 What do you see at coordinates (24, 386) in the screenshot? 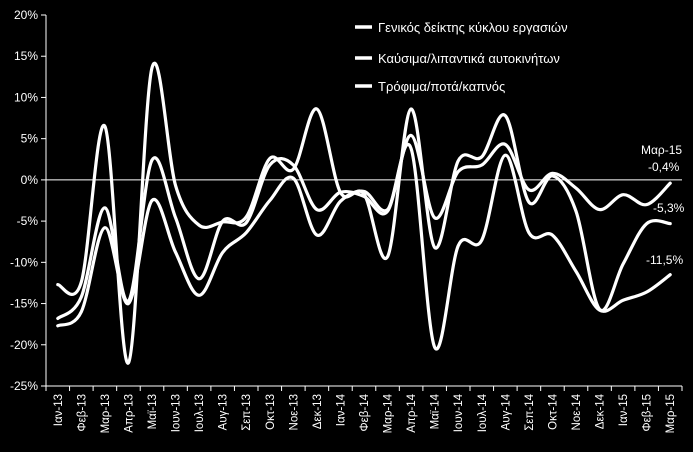
I see `y-tick-label: -25%` at bounding box center [24, 386].